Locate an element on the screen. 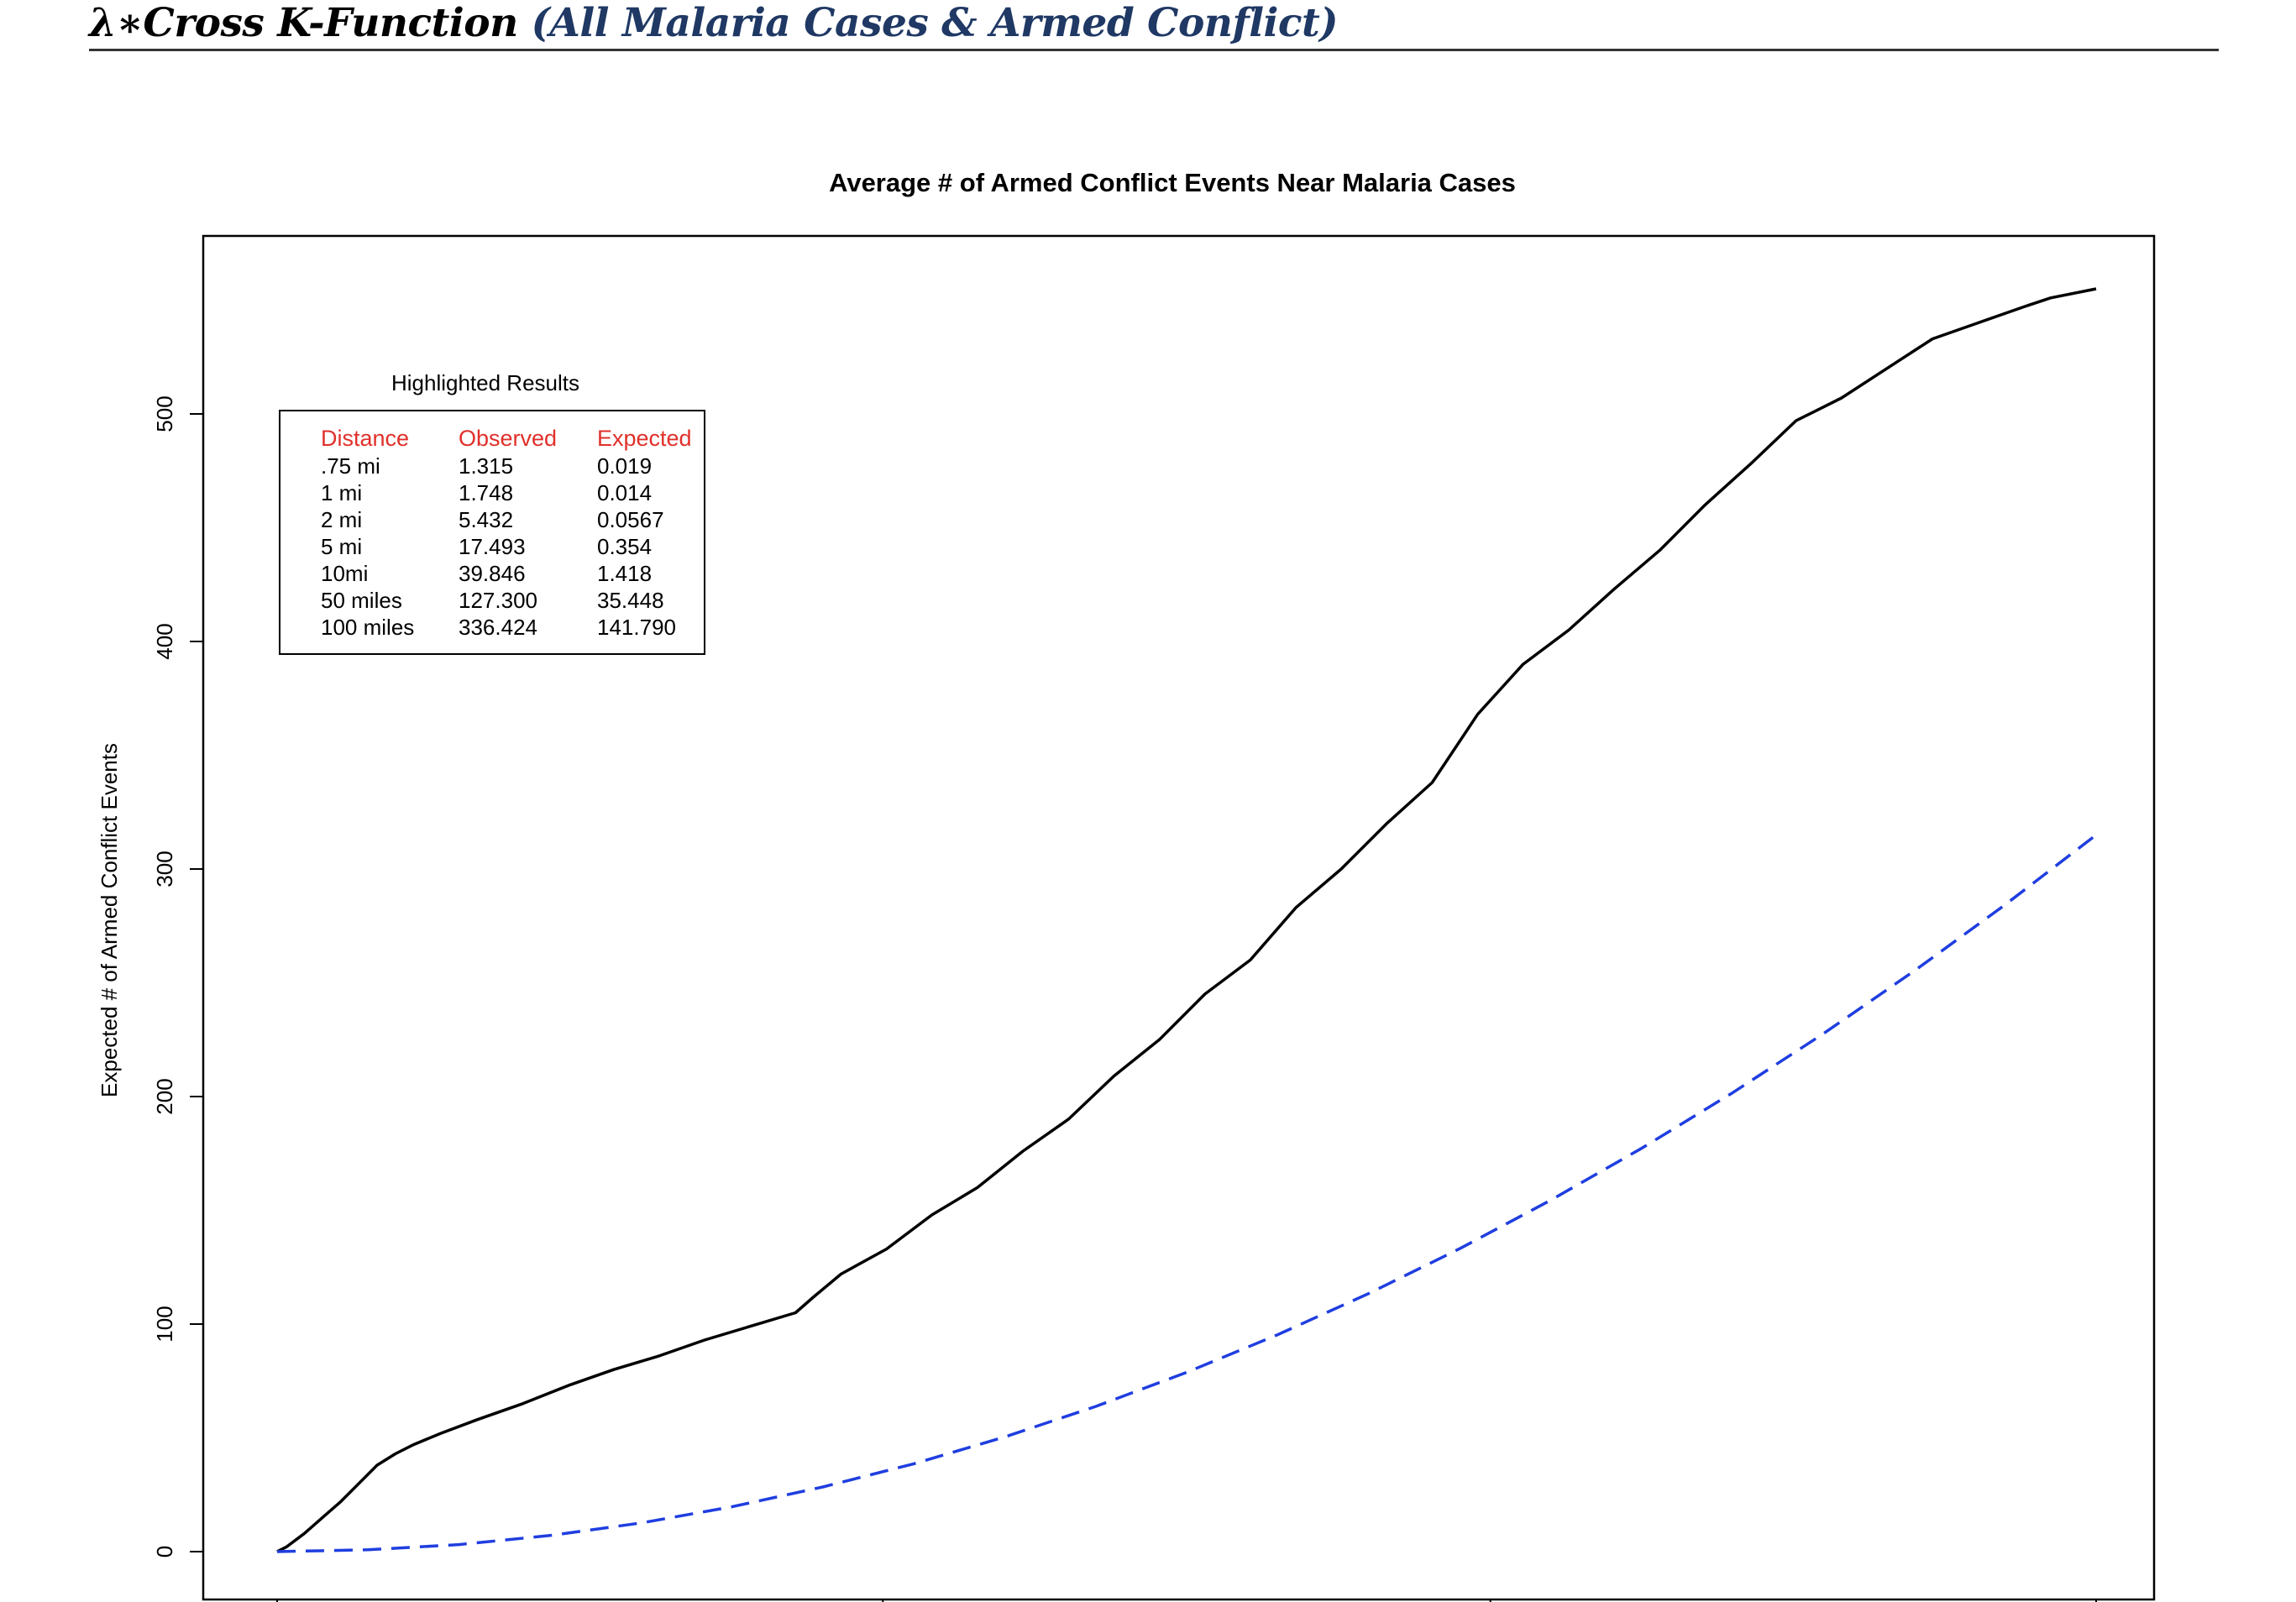 This screenshot has height=1602, width=2296. legend-cell: 127.300 is located at coordinates (498, 600).